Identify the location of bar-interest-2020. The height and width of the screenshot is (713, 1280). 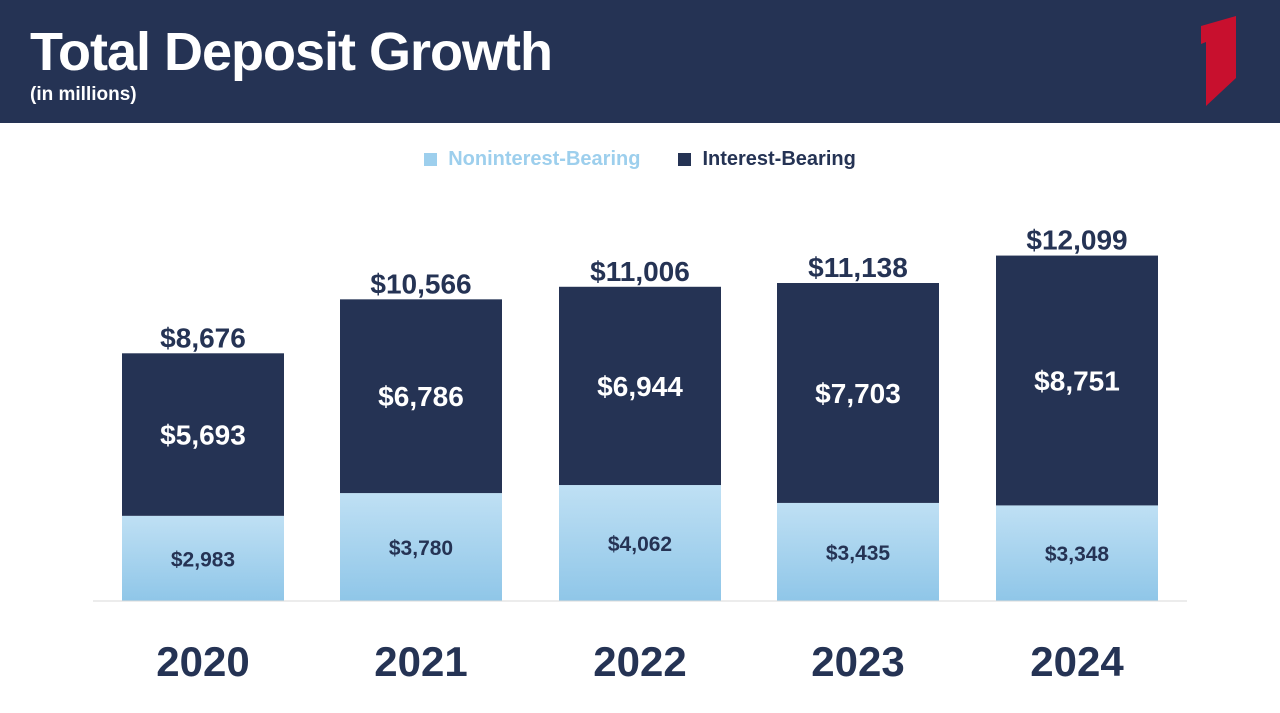
(203, 434).